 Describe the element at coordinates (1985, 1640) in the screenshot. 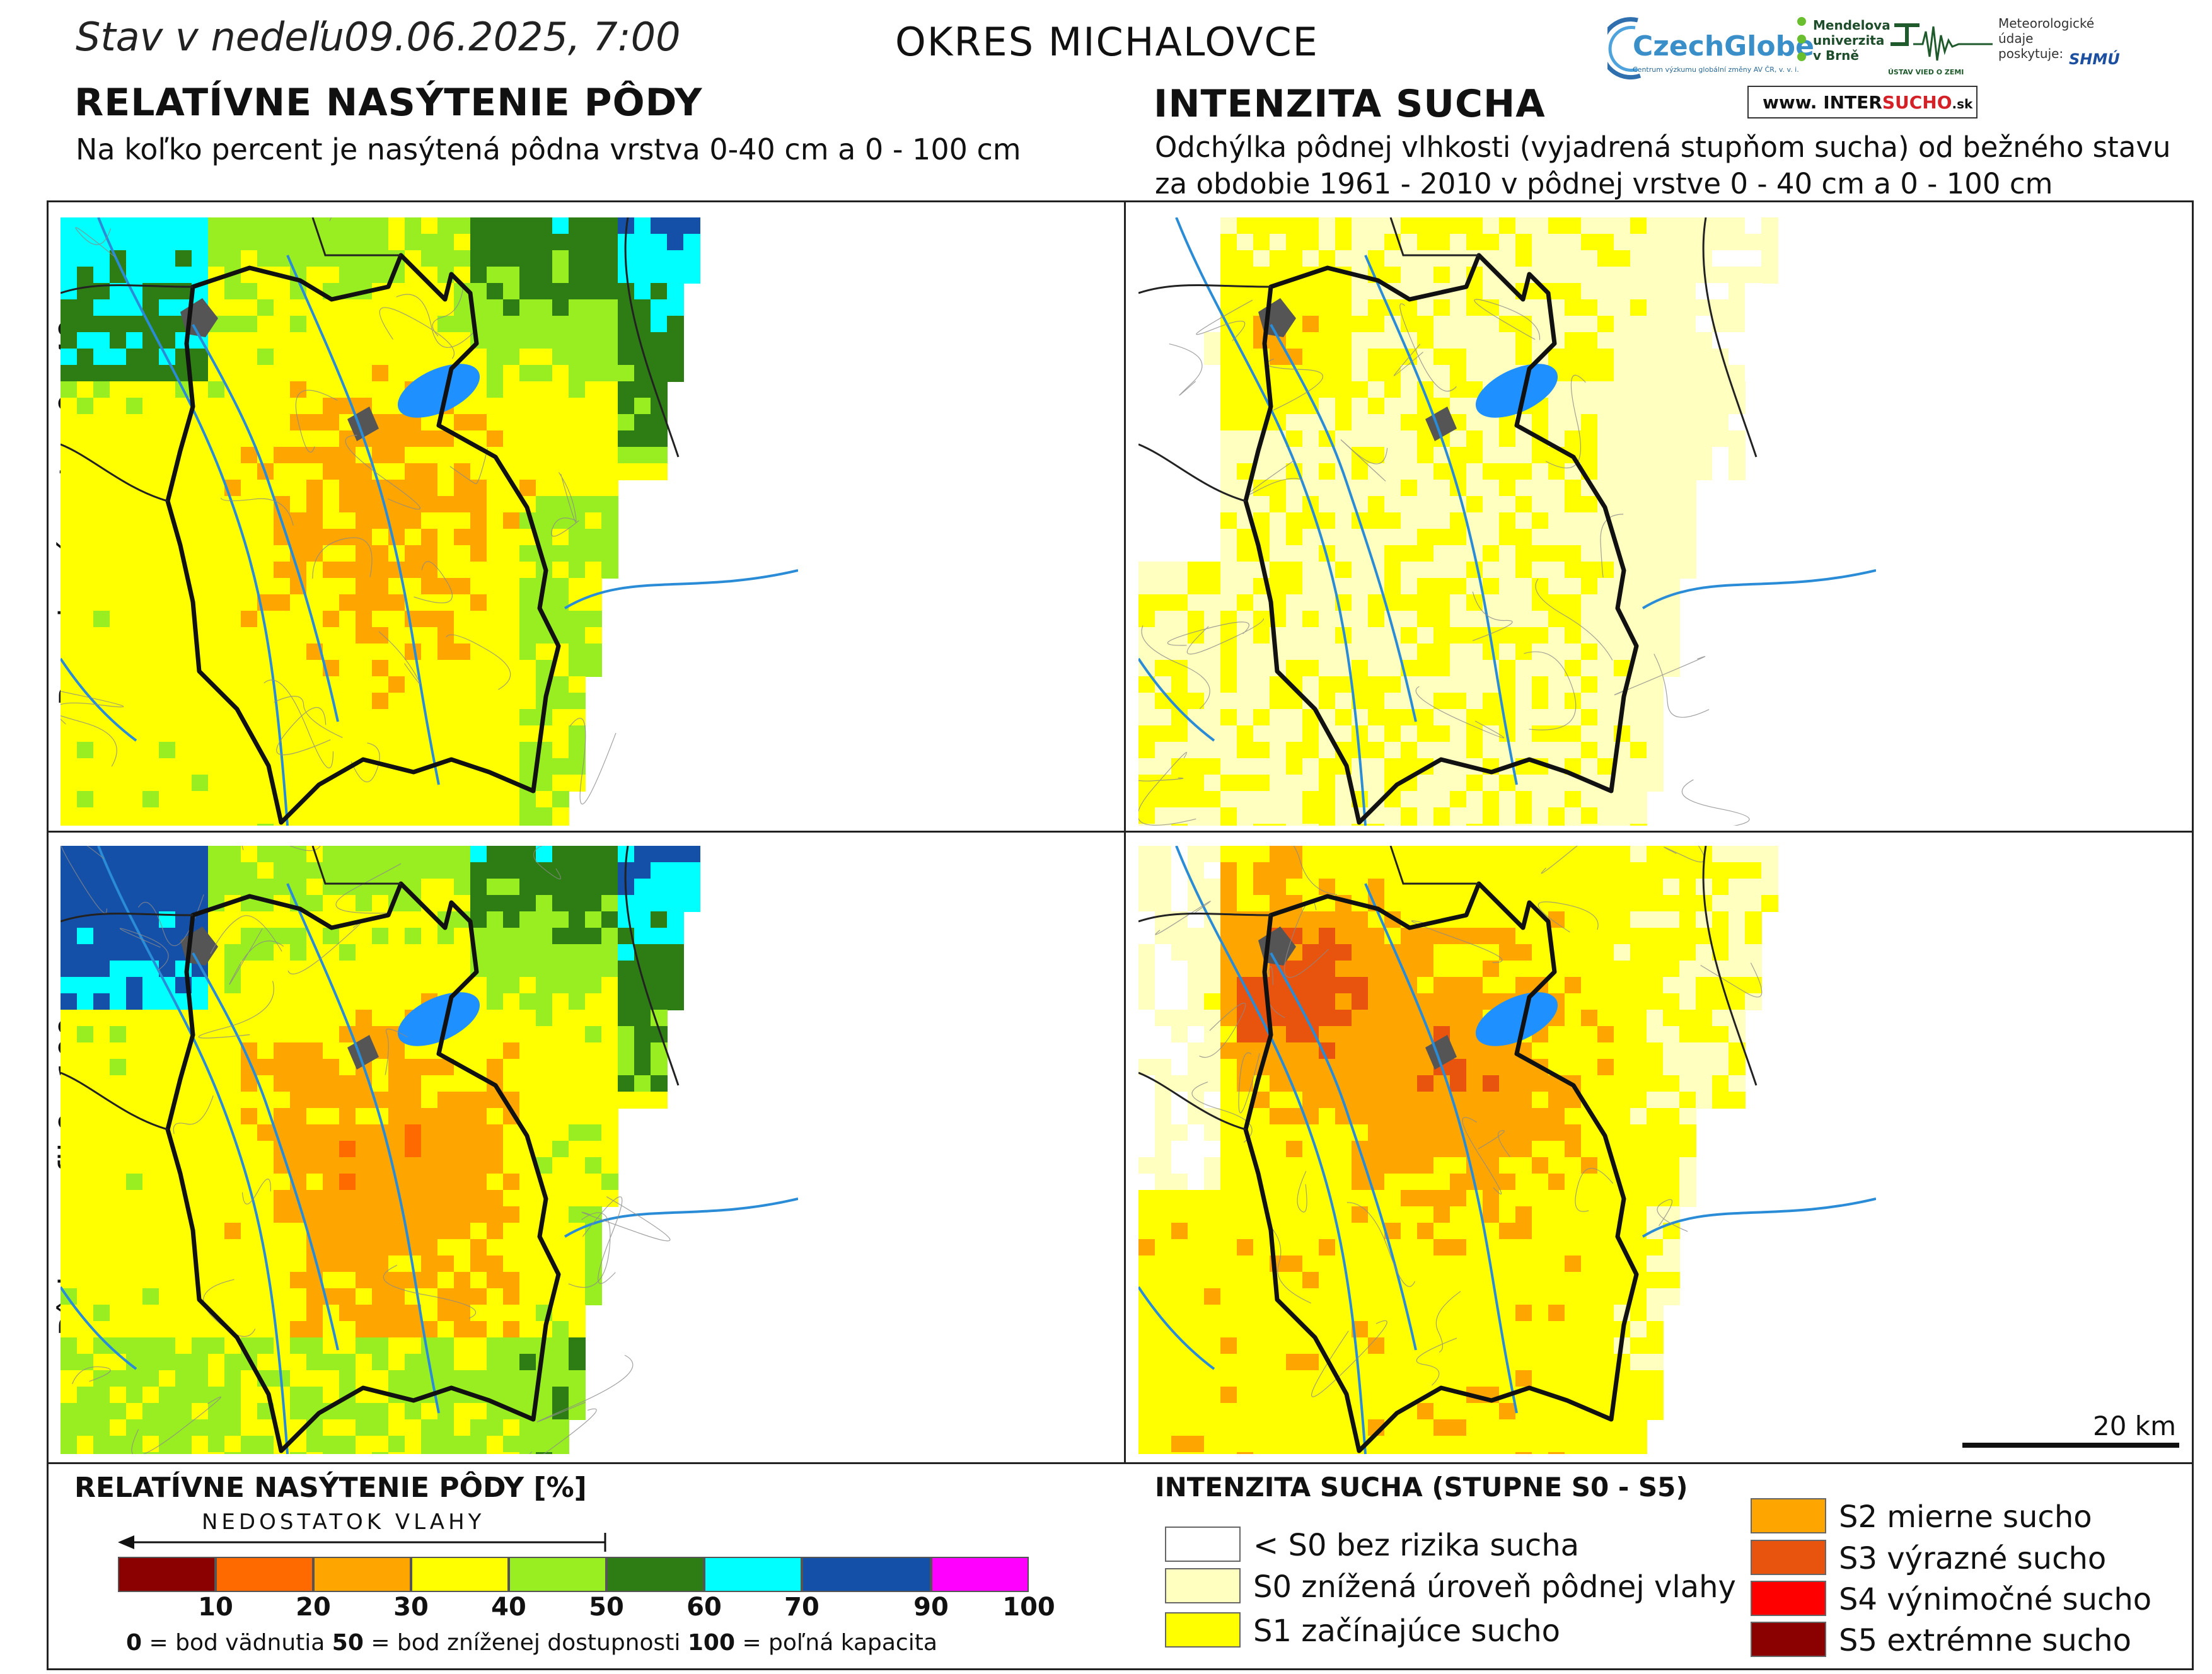

I see `drought-legend-label: S5 extrémne sucho` at that location.